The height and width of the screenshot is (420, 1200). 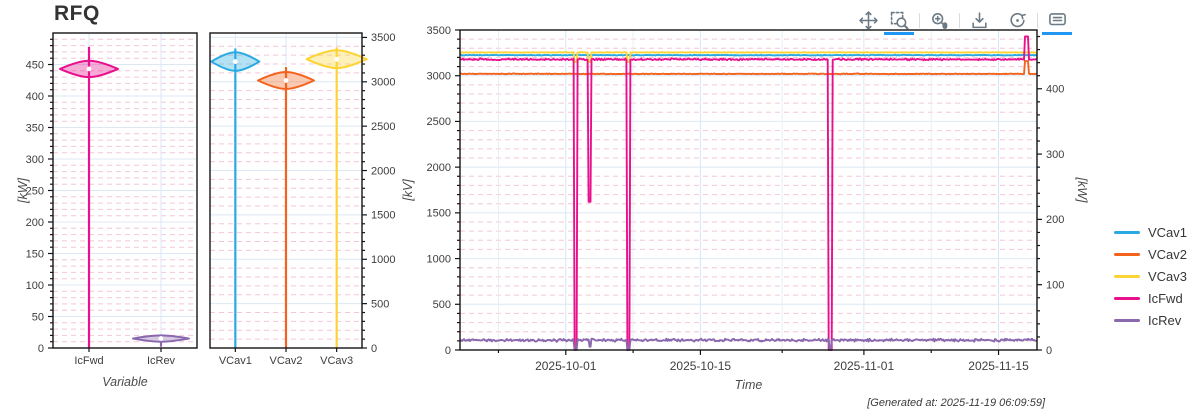 I want to click on svg-text: Time, so click(x=749, y=385).